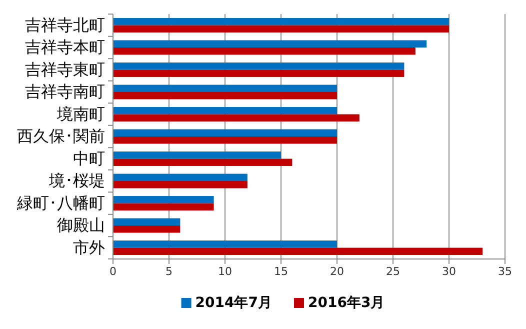  Describe the element at coordinates (337, 271) in the screenshot. I see `x-tick-label: 20` at that location.